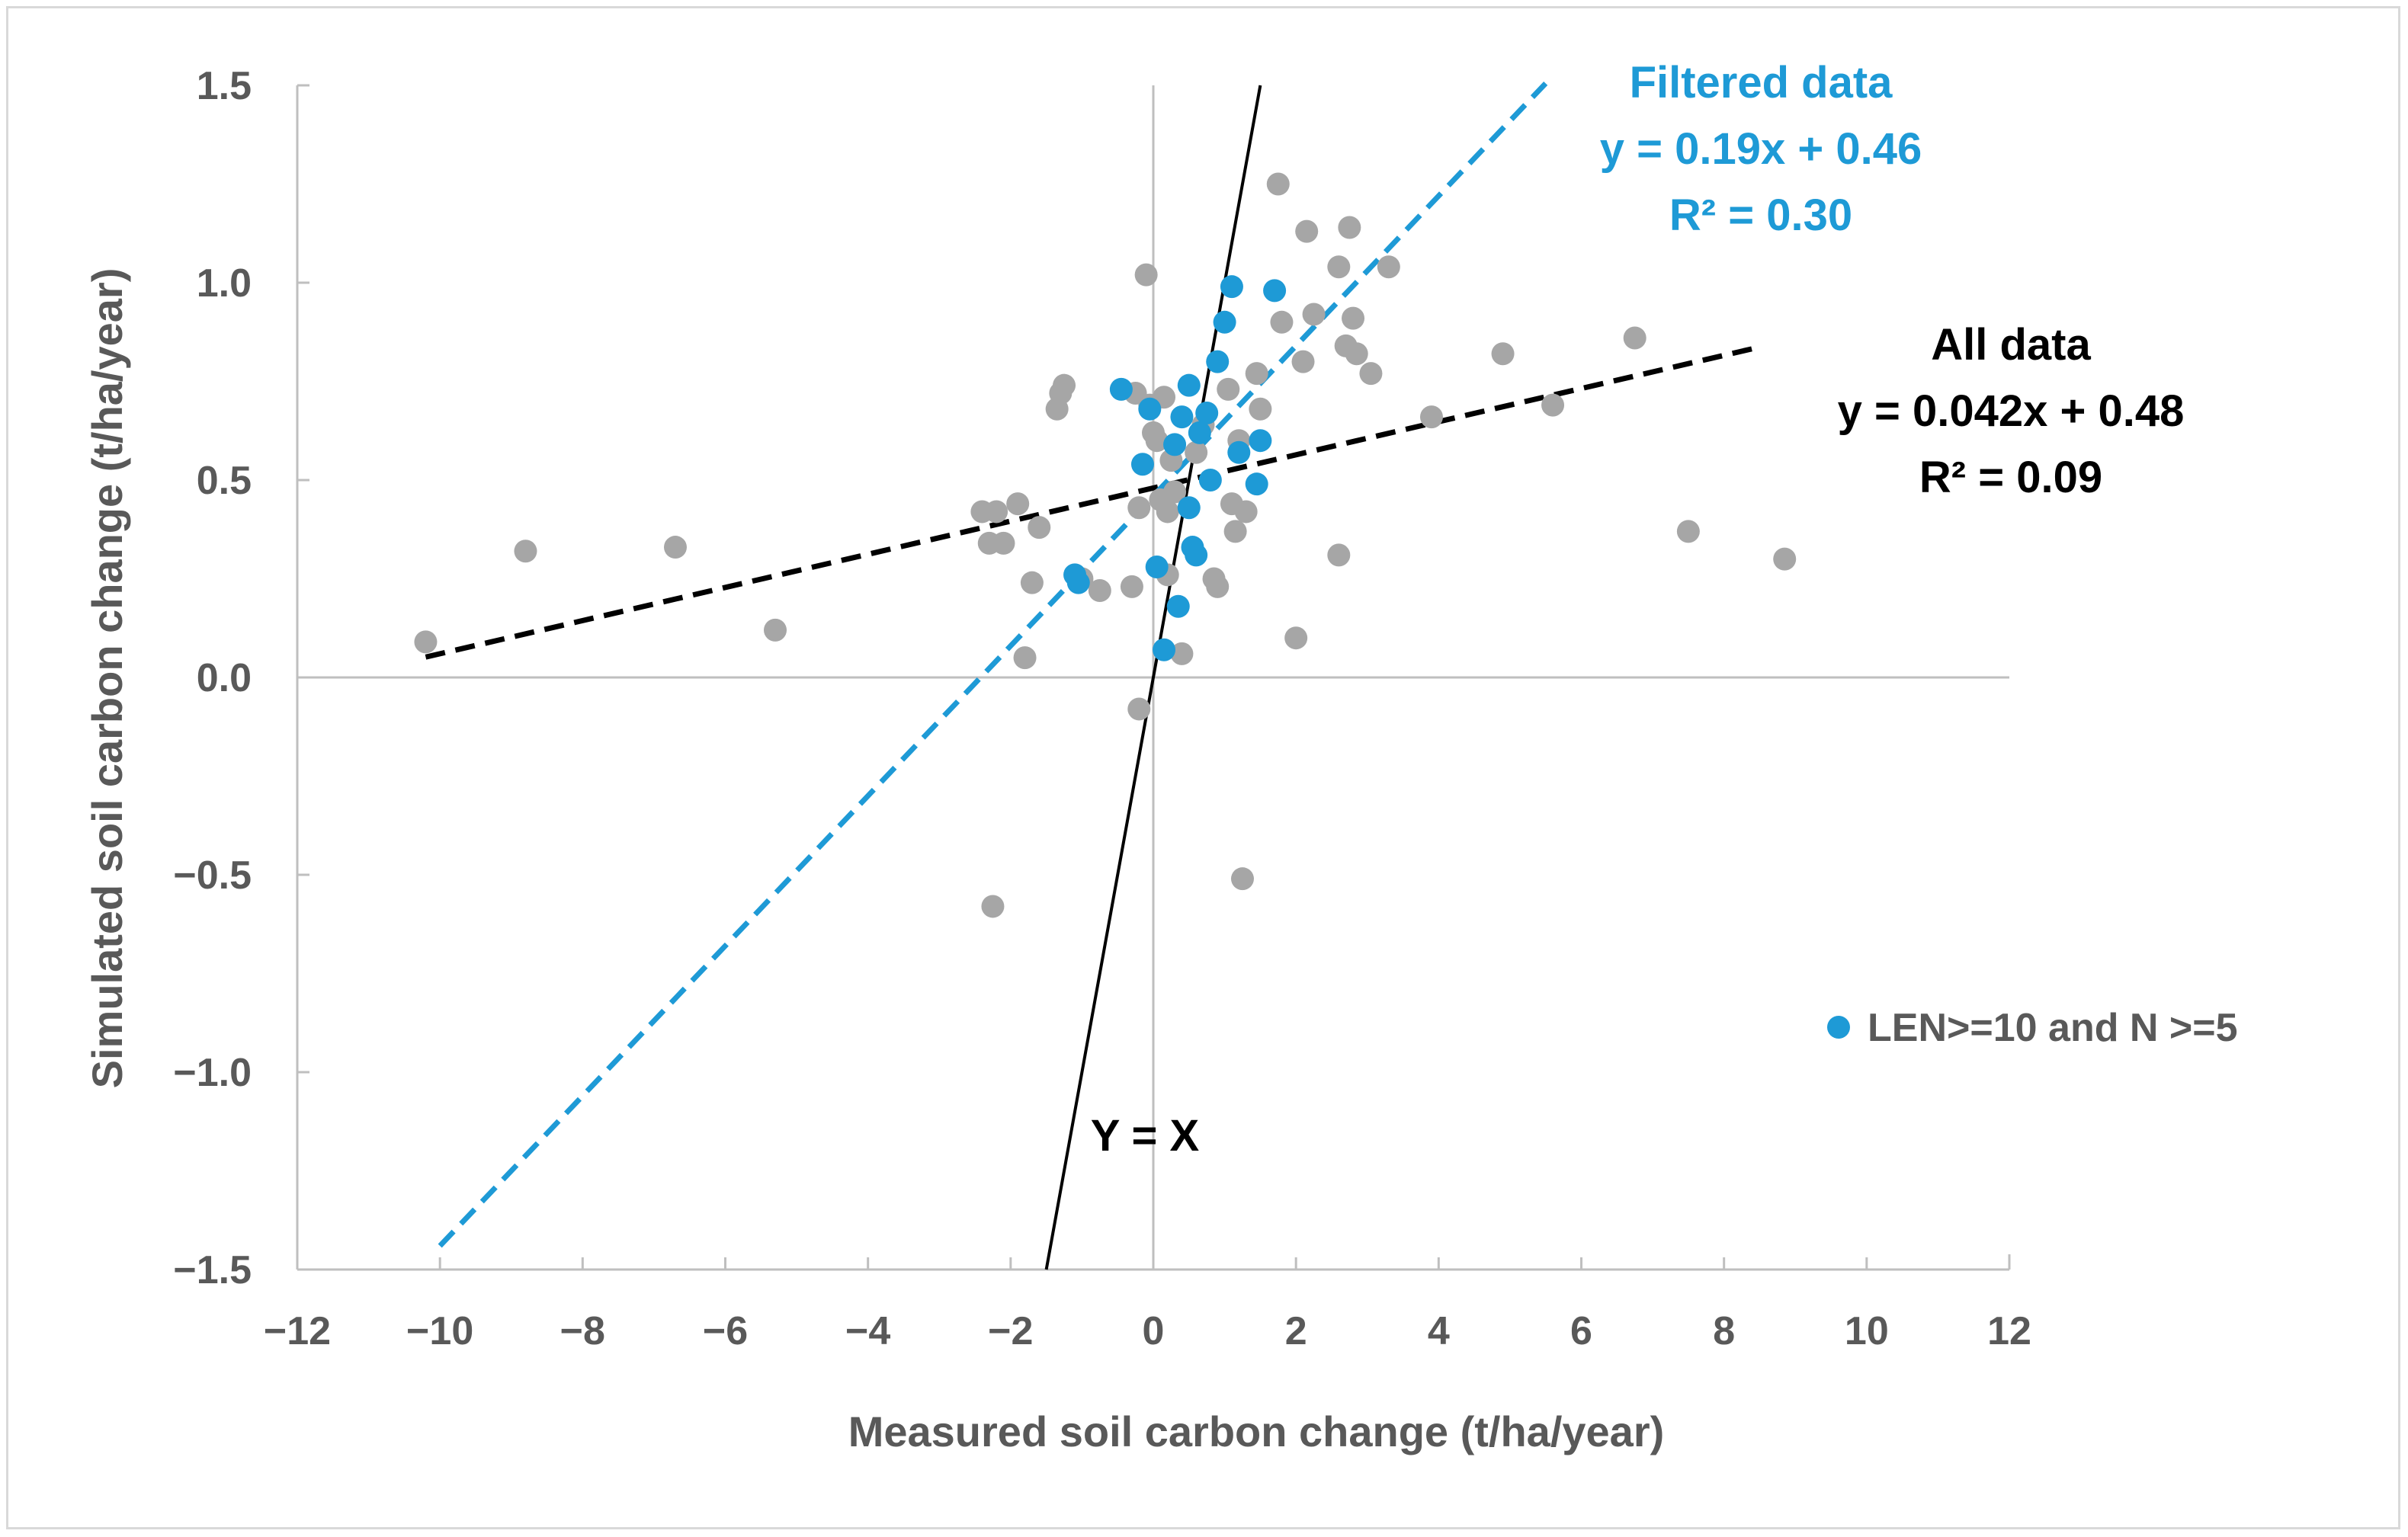  What do you see at coordinates (1439, 1331) in the screenshot?
I see `x-tick-label: 4` at bounding box center [1439, 1331].